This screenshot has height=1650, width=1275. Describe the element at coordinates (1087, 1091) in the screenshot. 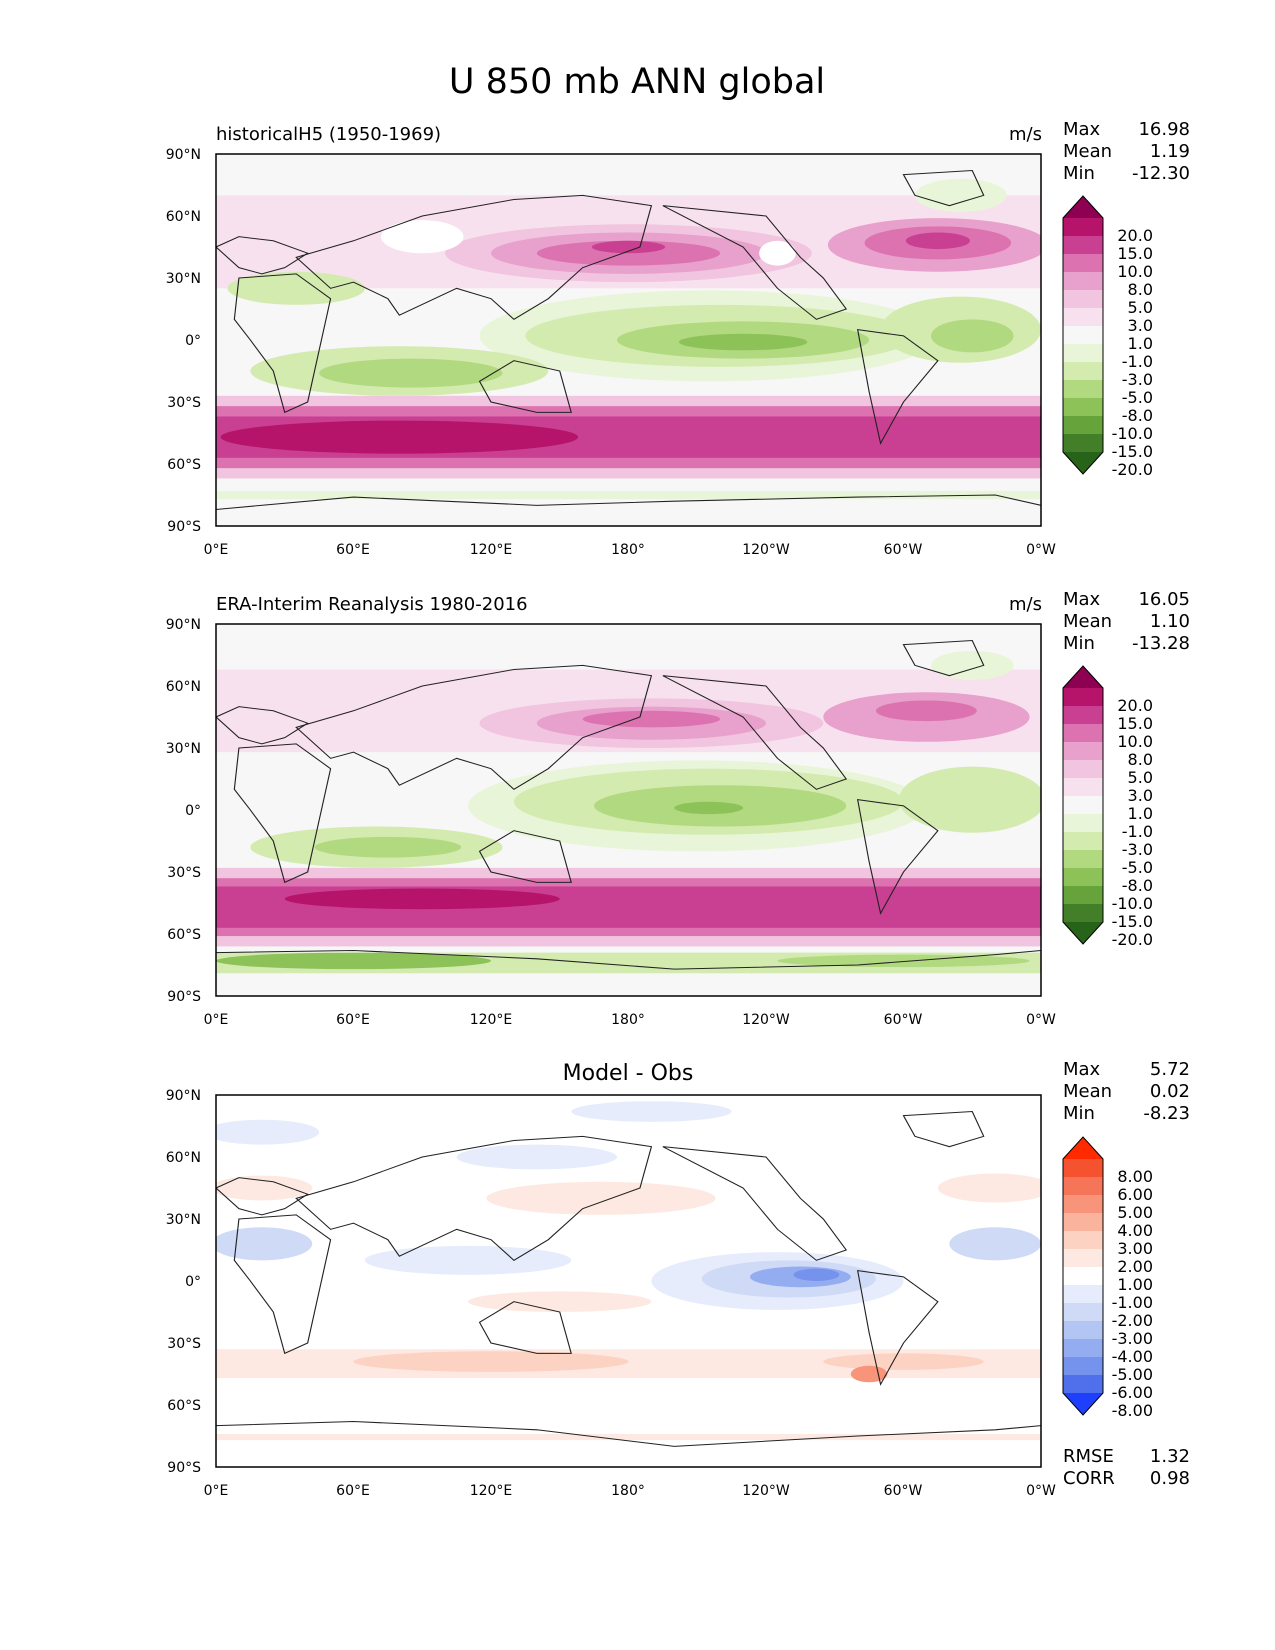

I see `stat-label: Mean` at that location.